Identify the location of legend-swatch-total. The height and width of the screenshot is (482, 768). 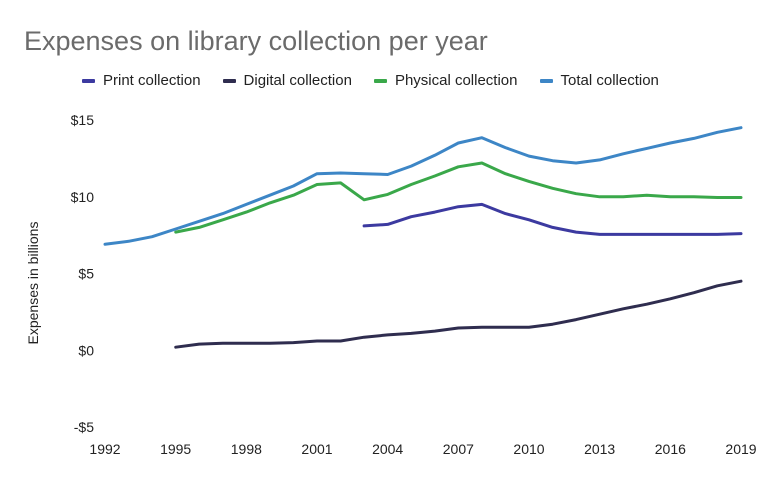
(546, 80).